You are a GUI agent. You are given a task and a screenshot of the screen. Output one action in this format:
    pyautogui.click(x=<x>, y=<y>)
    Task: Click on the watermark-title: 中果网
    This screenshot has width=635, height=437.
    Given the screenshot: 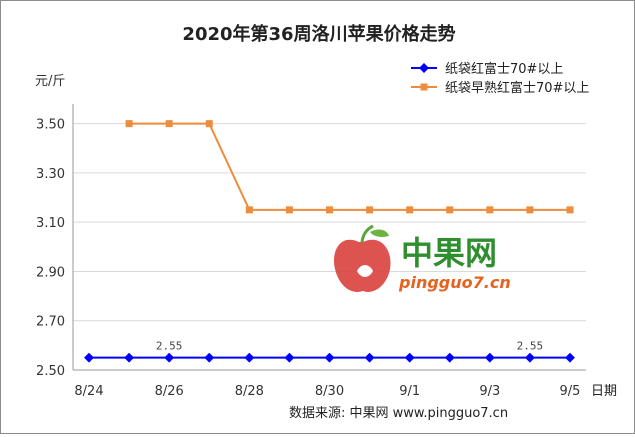 What is the action you would take?
    pyautogui.click(x=449, y=253)
    